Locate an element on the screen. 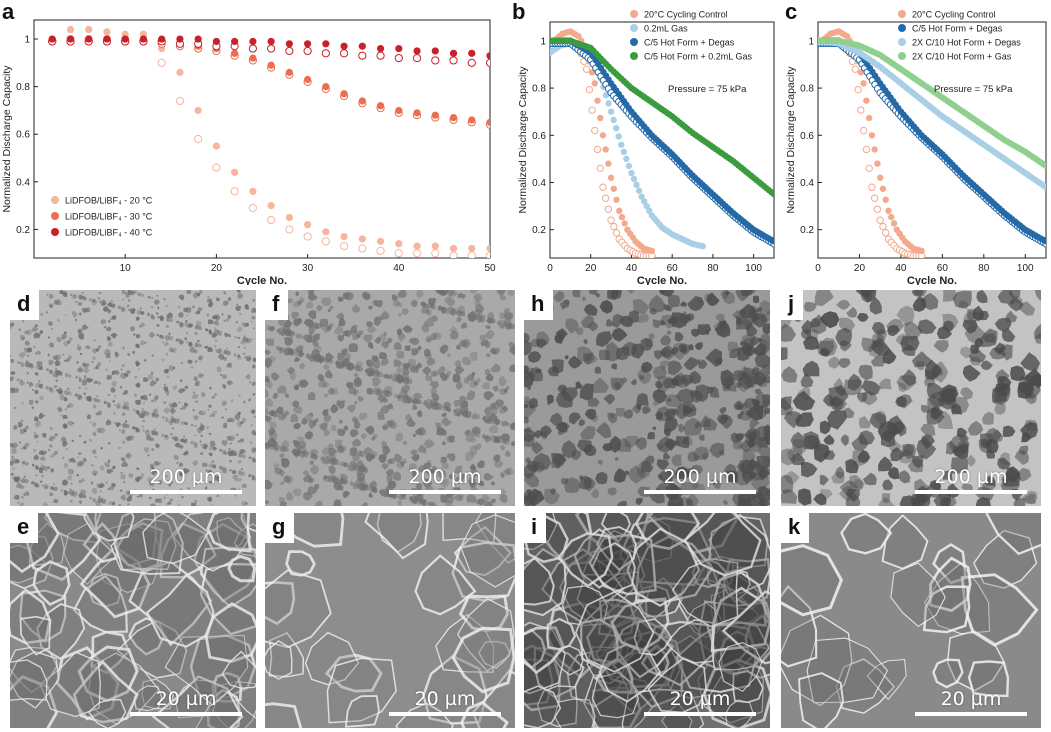 This screenshot has width=1051, height=732. panel-label-b: b is located at coordinates (519, 12).